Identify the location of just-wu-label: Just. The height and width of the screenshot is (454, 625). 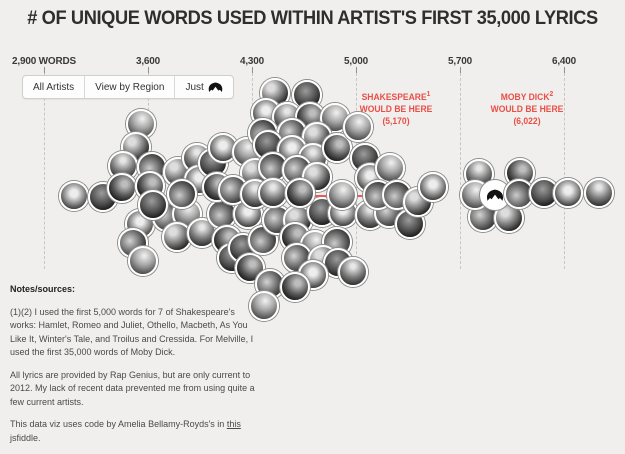
(194, 87).